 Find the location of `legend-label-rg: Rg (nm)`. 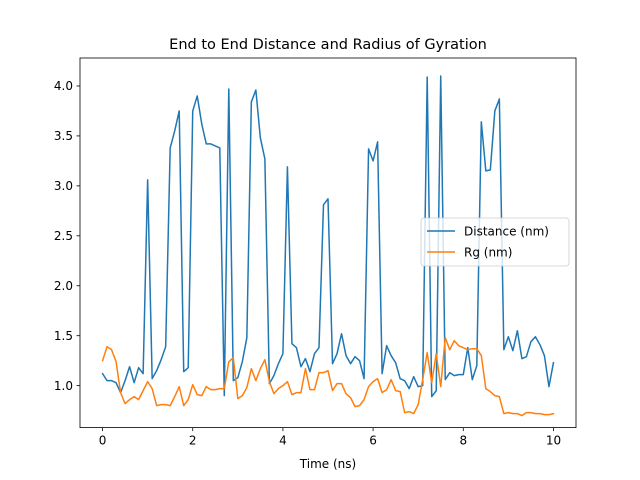

legend-label-rg: Rg (nm) is located at coordinates (488, 253).